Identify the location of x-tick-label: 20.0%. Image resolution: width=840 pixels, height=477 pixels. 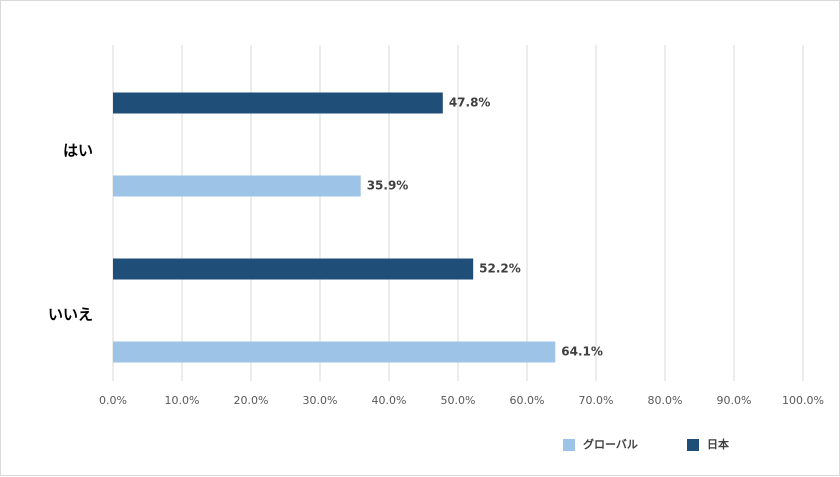
(251, 400).